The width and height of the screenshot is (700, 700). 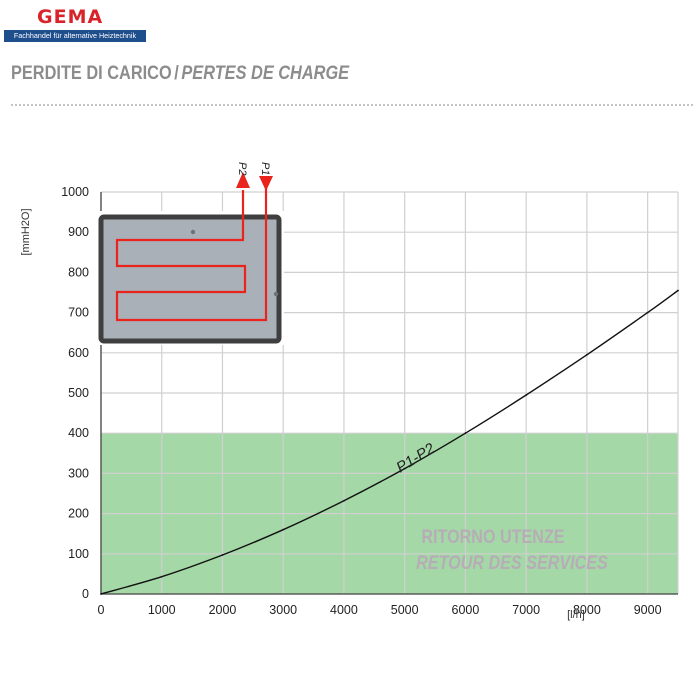 I want to click on x-axis-label: [l/h], so click(x=576, y=615).